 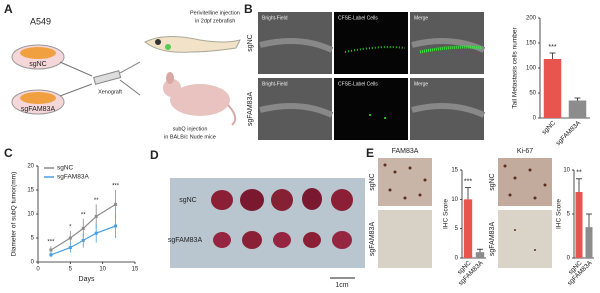 What do you see at coordinates (515, 68) in the screenshot?
I see `y-axis-label: Tail Metastasis cells number` at bounding box center [515, 68].